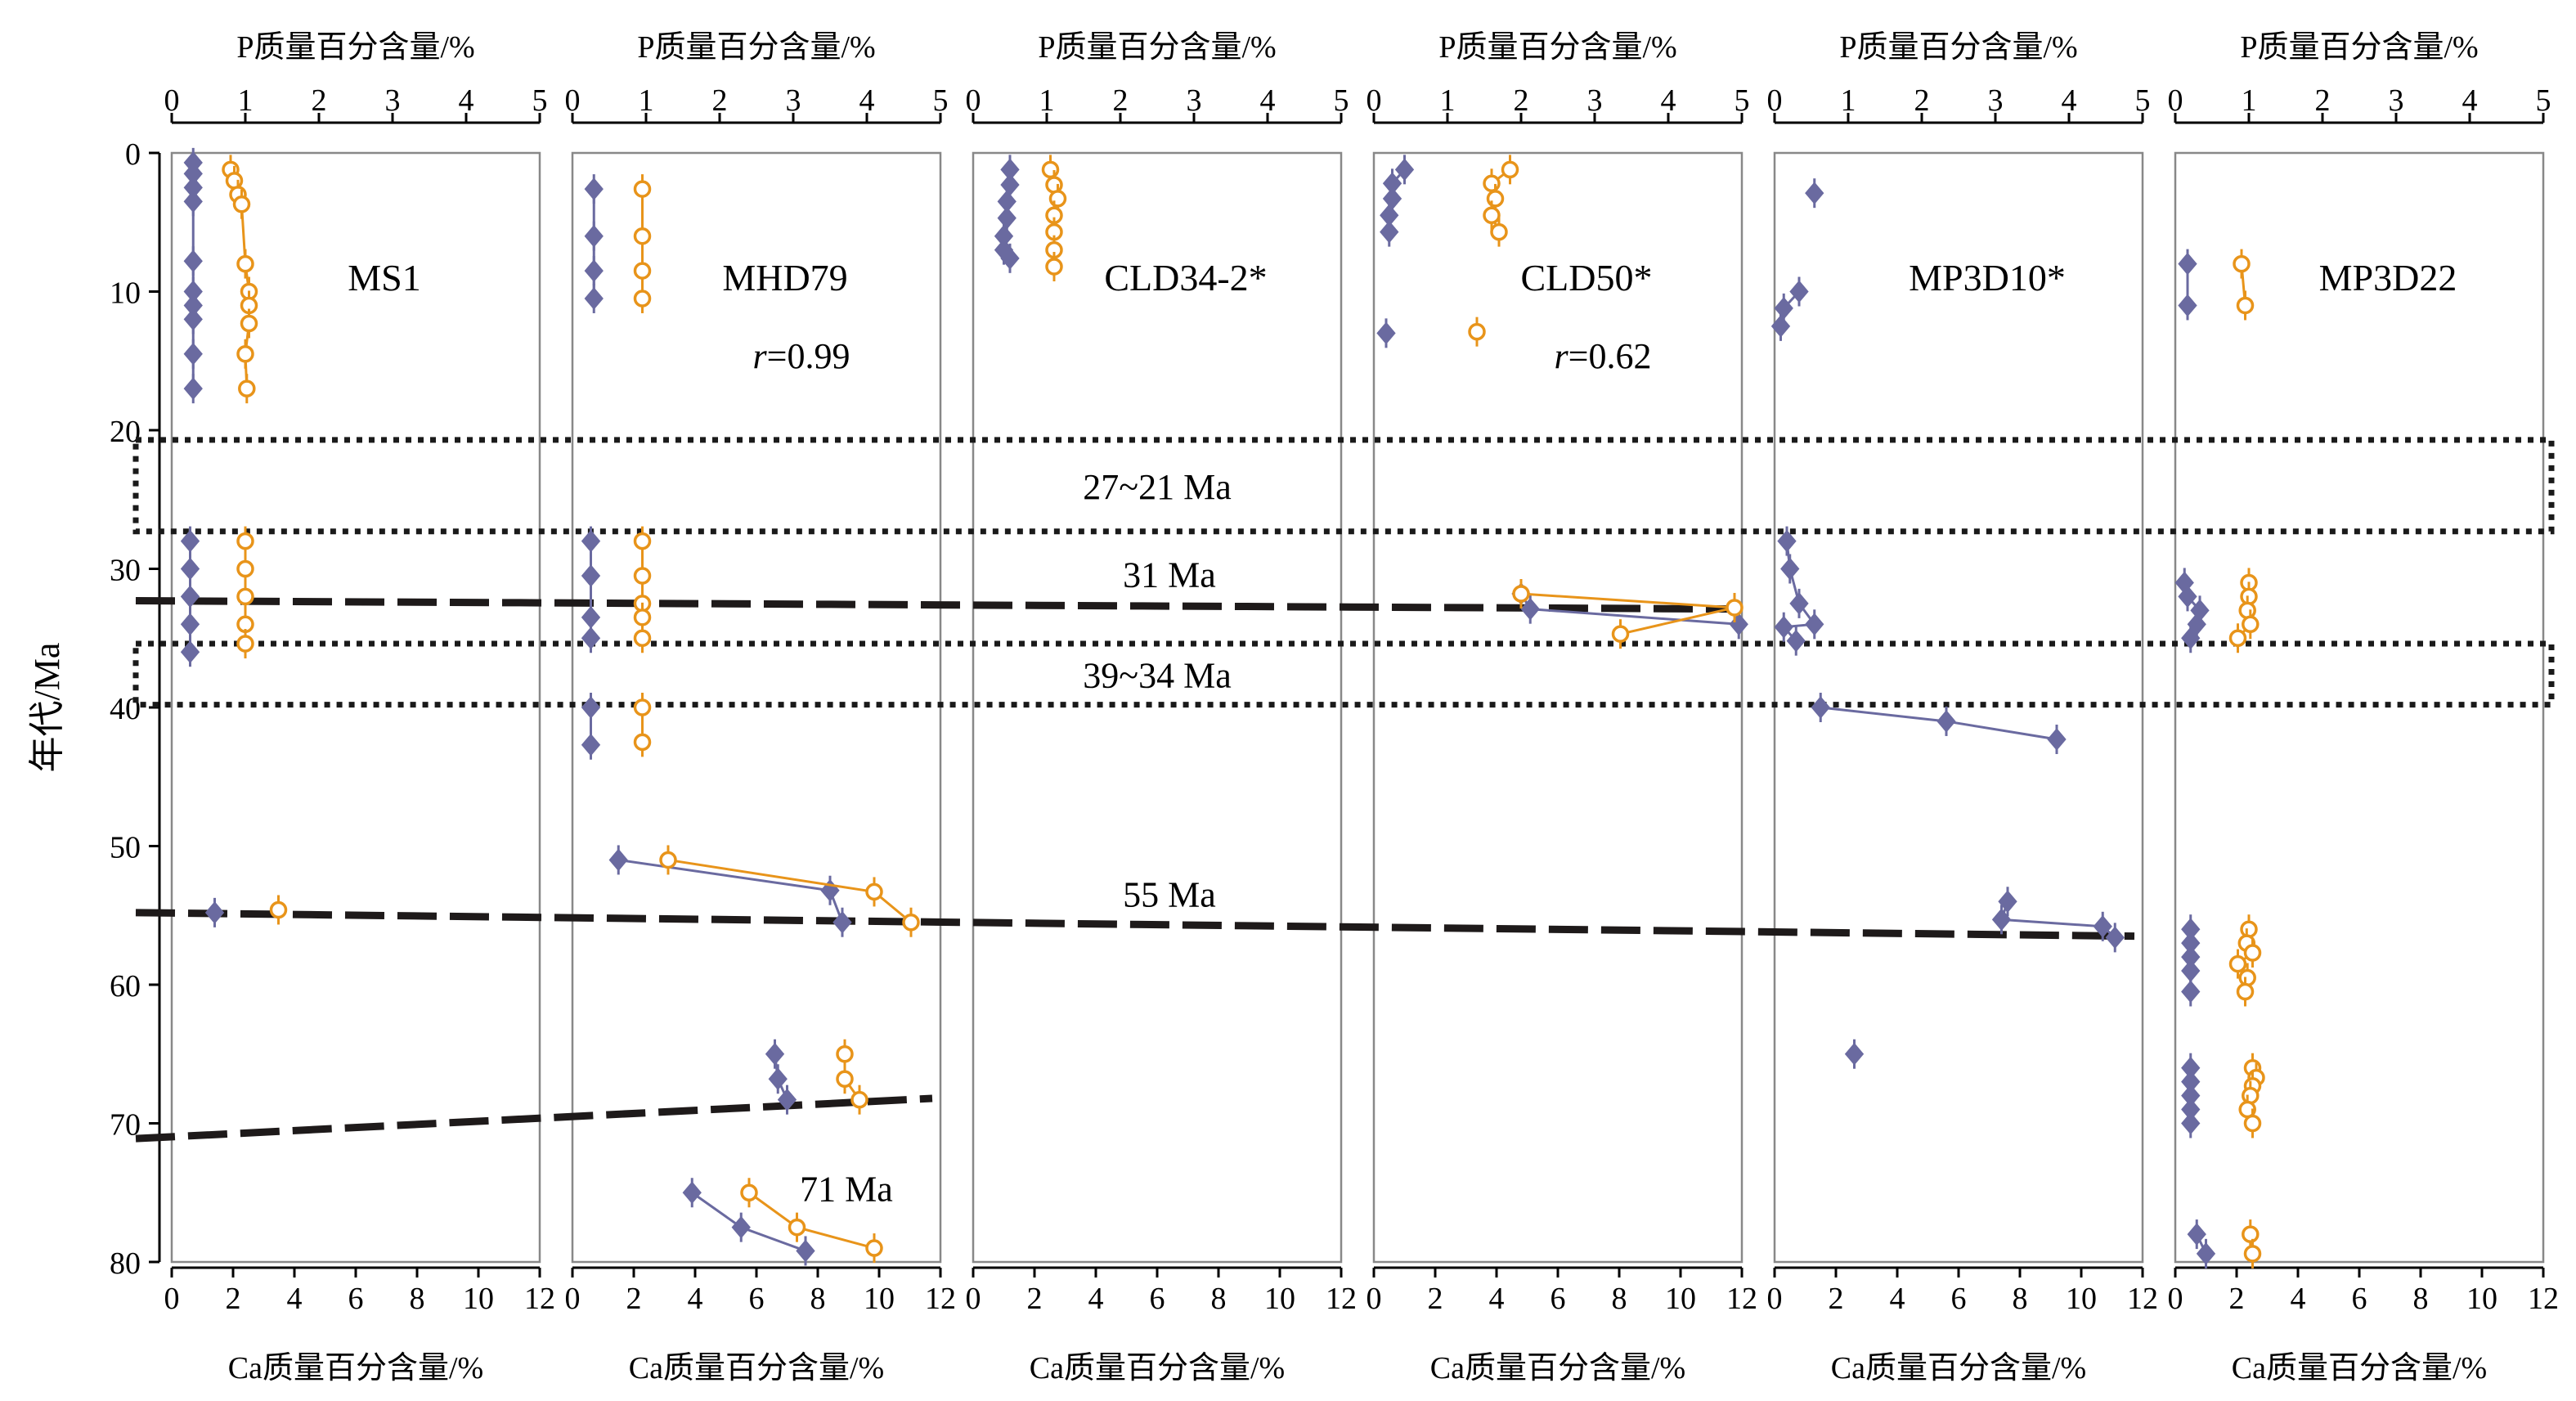  I want to click on bottom-tick-label: 4, so click(295, 1299).